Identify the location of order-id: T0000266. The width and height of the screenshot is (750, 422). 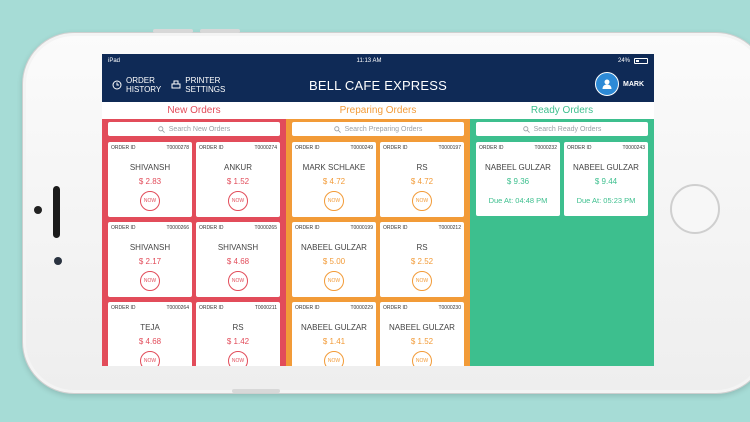
(177, 228).